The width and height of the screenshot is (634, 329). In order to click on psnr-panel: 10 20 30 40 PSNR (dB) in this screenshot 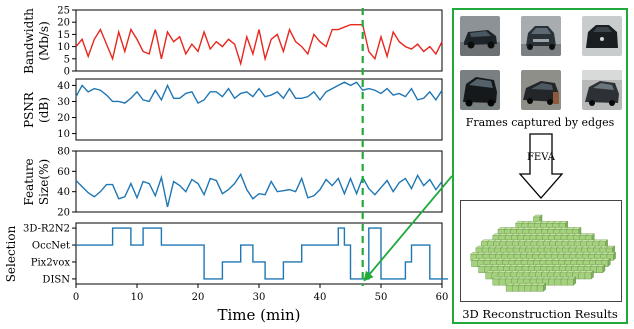, I will do `click(232, 109)`.